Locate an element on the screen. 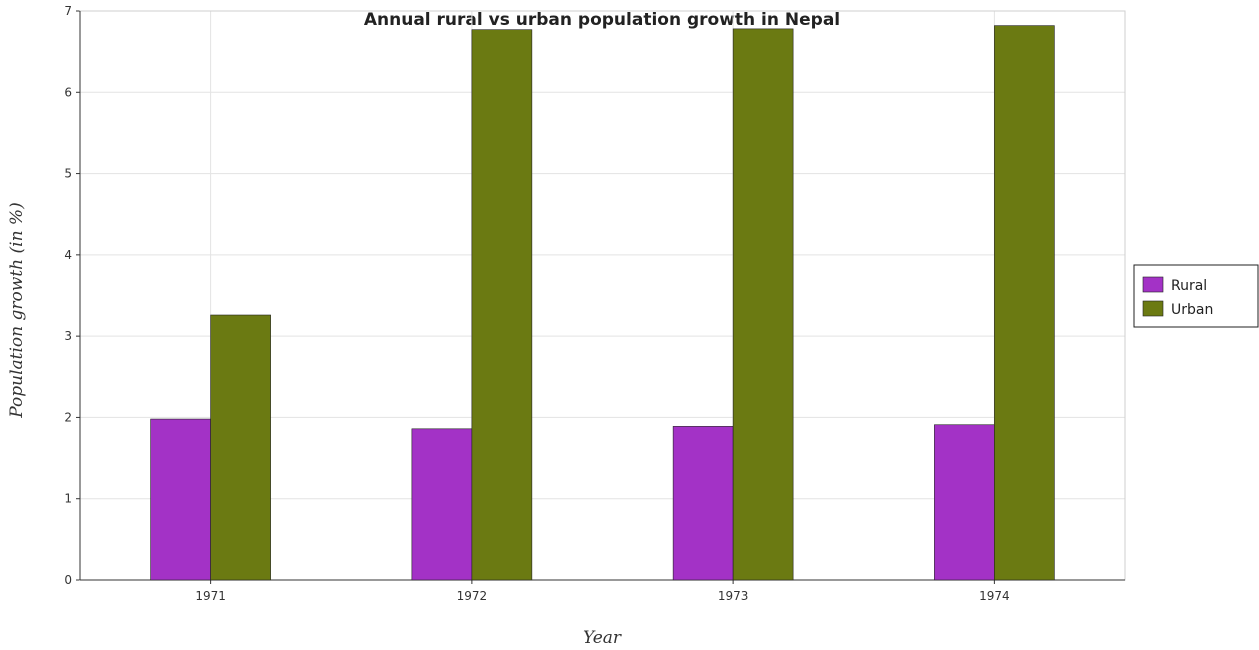  legend: Rural Urban is located at coordinates (1196, 296).